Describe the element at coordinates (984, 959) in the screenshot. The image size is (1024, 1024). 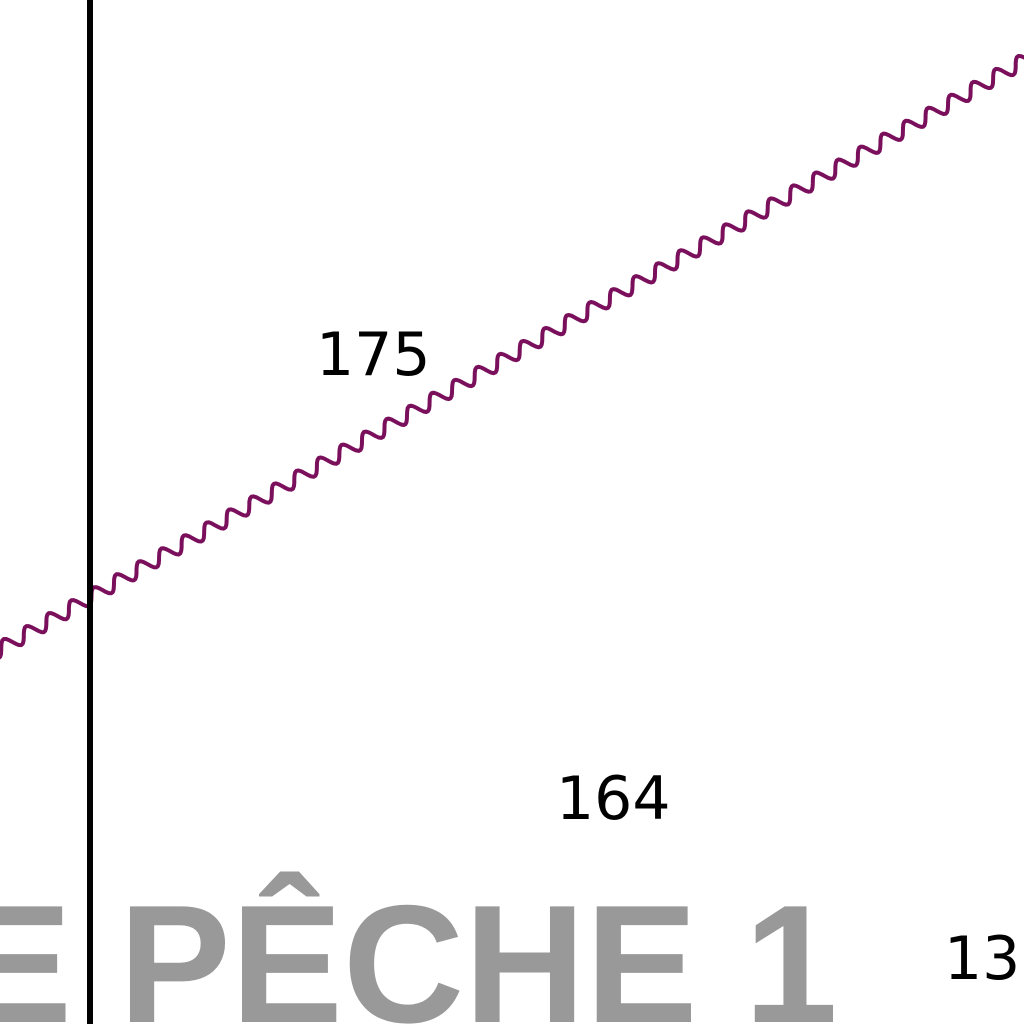
I see `depth-sounding-136: 136` at that location.